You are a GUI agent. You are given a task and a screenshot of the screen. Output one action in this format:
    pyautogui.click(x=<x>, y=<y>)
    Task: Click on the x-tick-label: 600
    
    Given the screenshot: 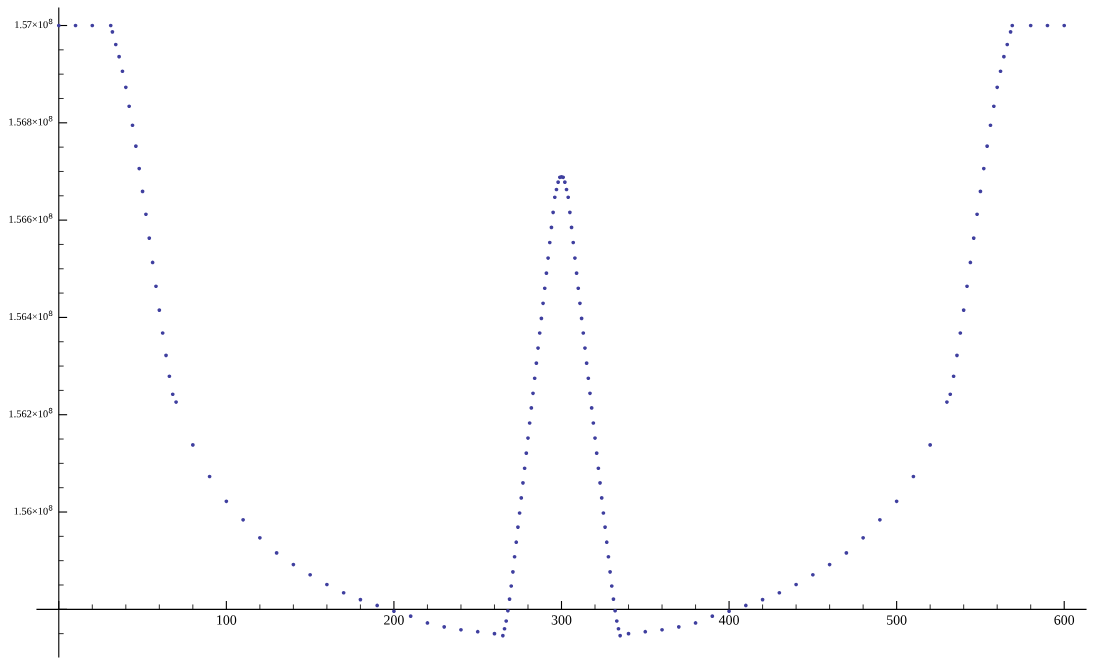 What is the action you would take?
    pyautogui.click(x=1064, y=620)
    